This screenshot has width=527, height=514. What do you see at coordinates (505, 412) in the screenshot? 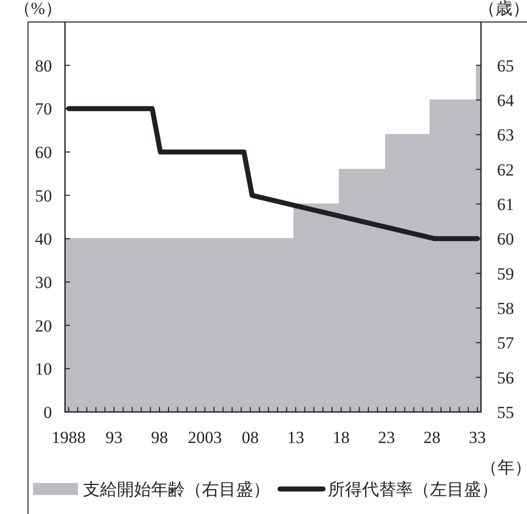
I see `y2-tick-label: 55` at bounding box center [505, 412].